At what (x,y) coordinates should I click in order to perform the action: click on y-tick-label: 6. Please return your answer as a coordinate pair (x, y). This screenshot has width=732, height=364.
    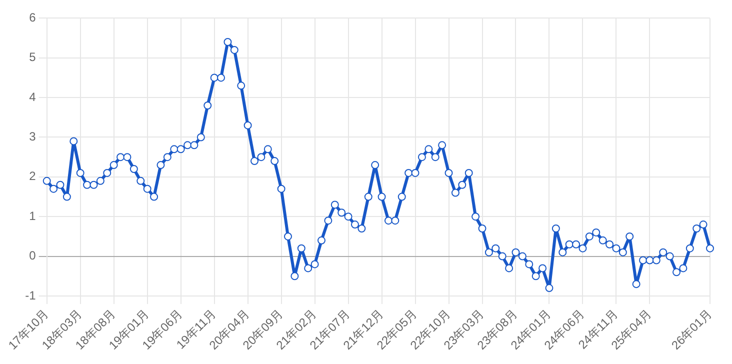
    Looking at the image, I should click on (32, 17).